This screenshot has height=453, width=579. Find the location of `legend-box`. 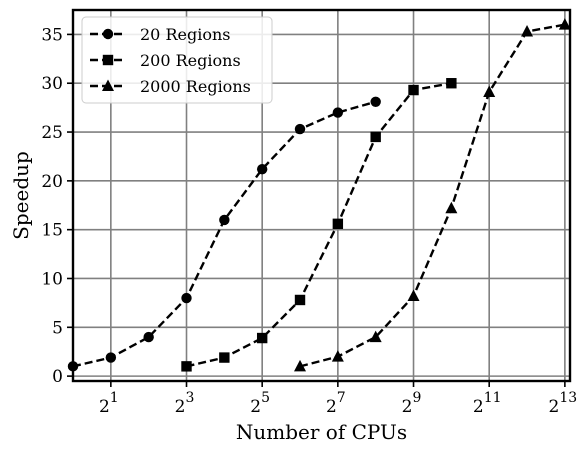

legend-box is located at coordinates (177, 60).